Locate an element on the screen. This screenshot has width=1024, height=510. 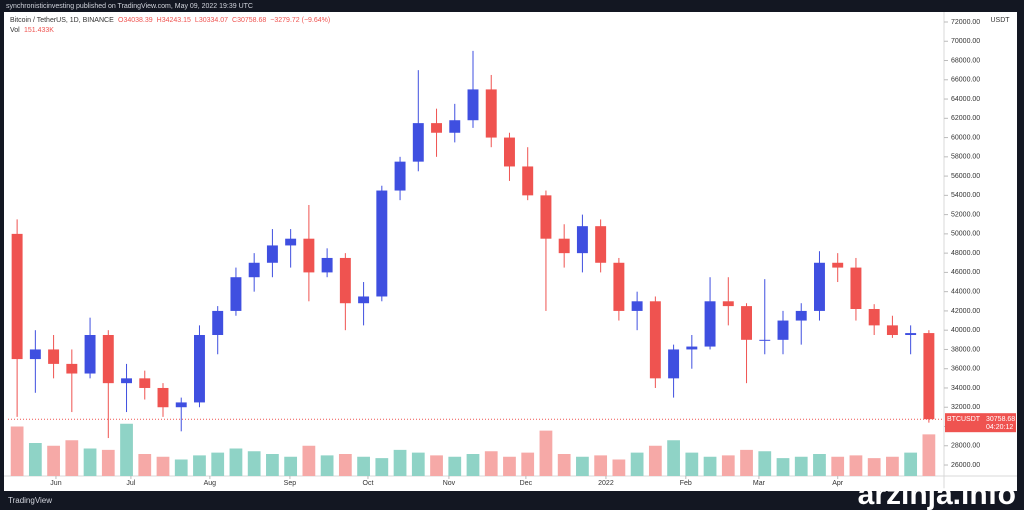
symbol: Bitcoin / TetherUS, 1D, BINANCE is located at coordinates (62, 20).